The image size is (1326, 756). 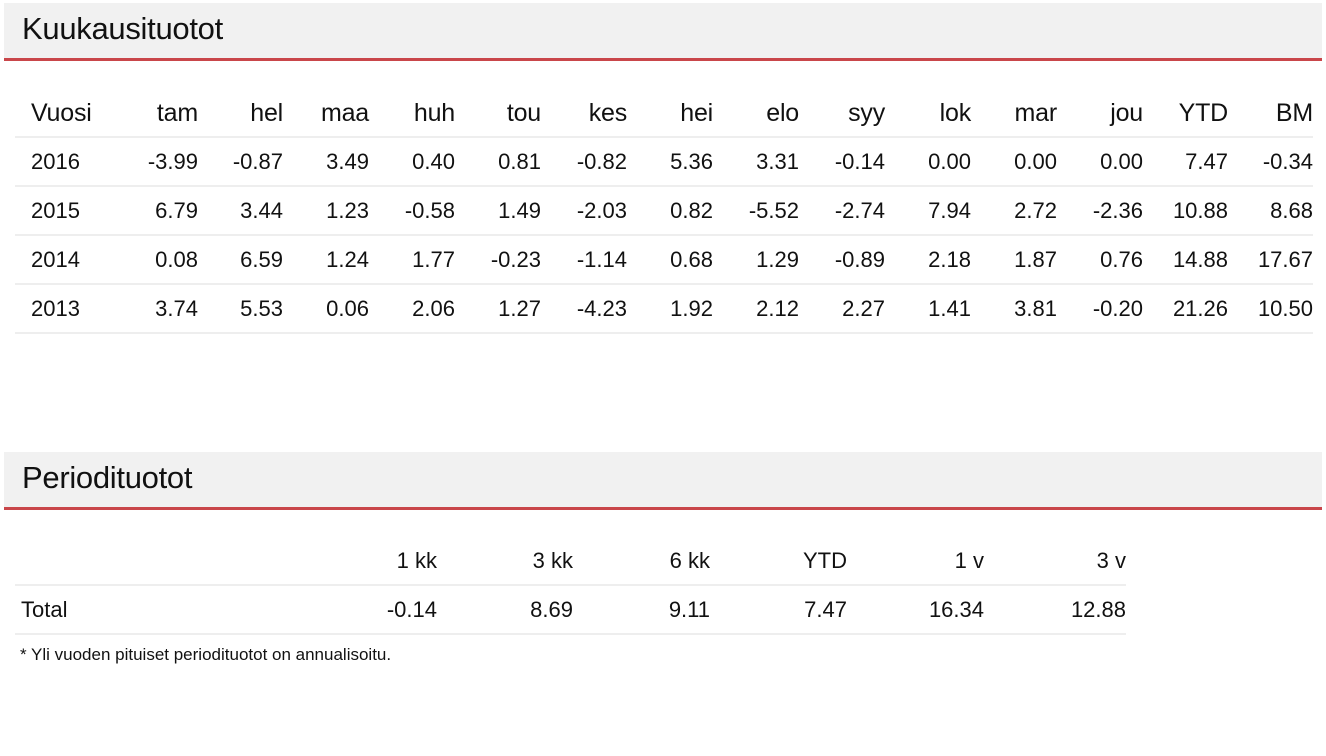 I want to click on column-header-month: syy, so click(x=842, y=114).